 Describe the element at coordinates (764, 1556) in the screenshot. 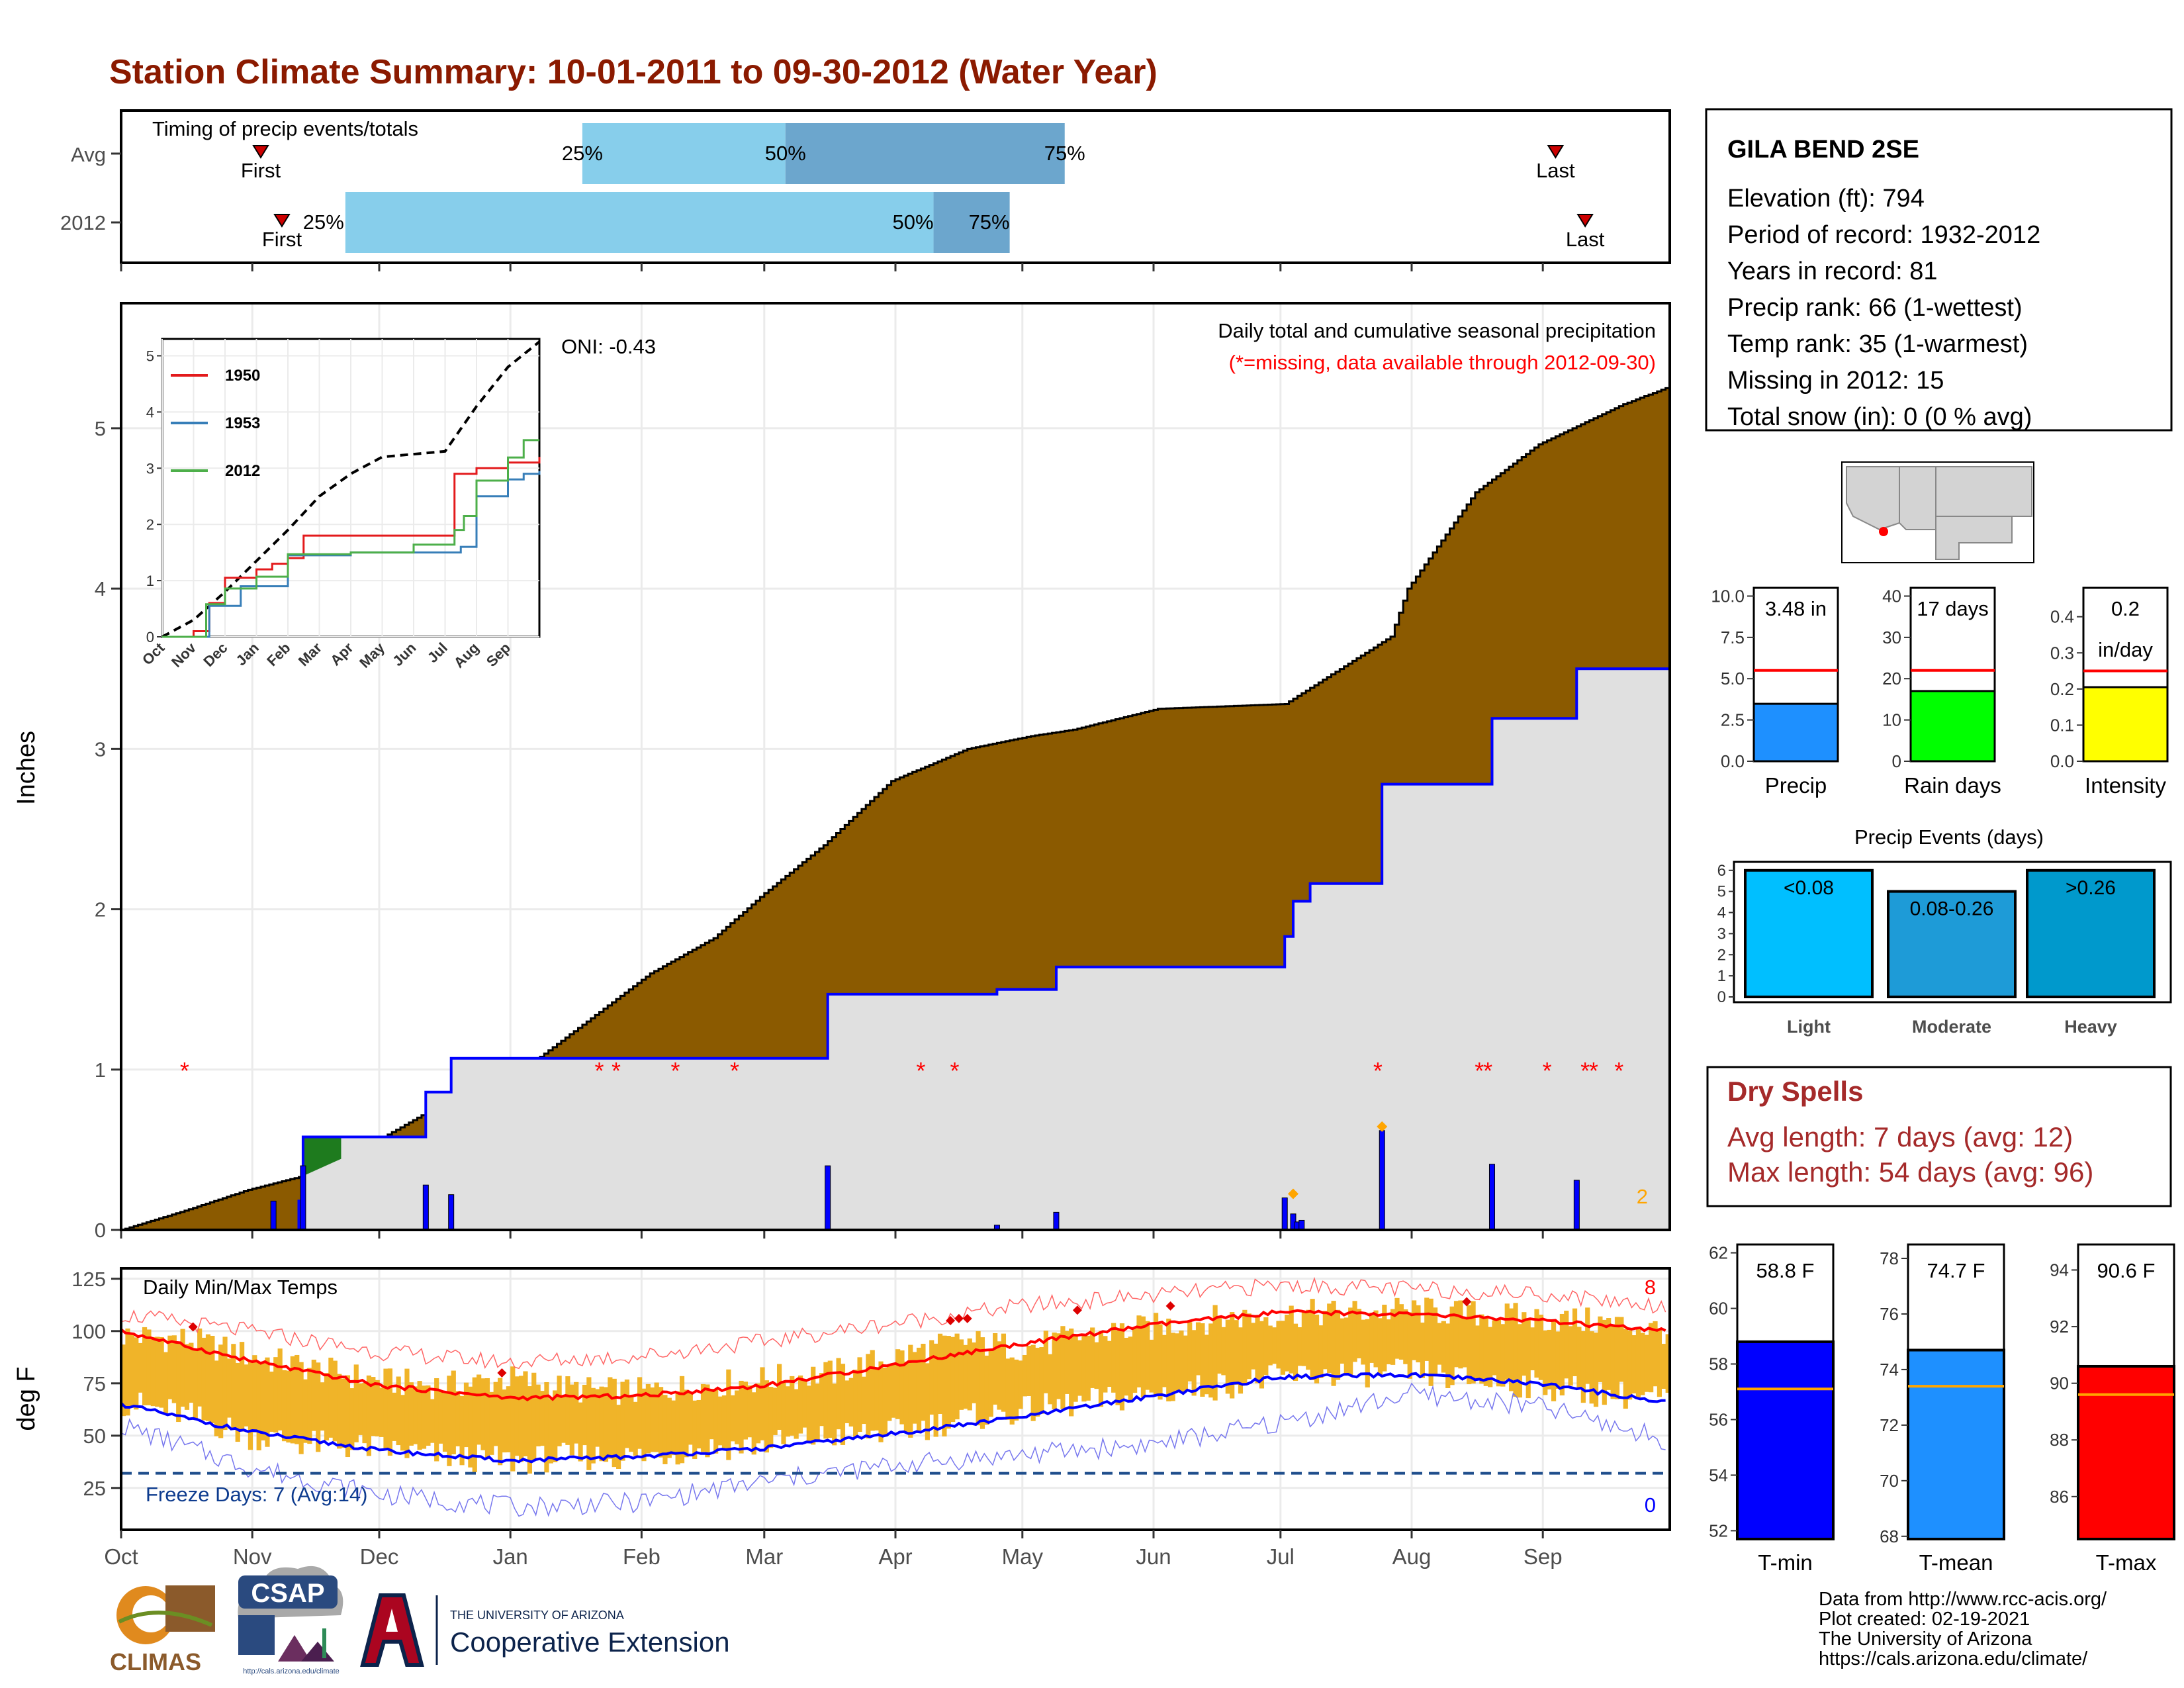

I see `temp-xtick-label: Mar` at that location.